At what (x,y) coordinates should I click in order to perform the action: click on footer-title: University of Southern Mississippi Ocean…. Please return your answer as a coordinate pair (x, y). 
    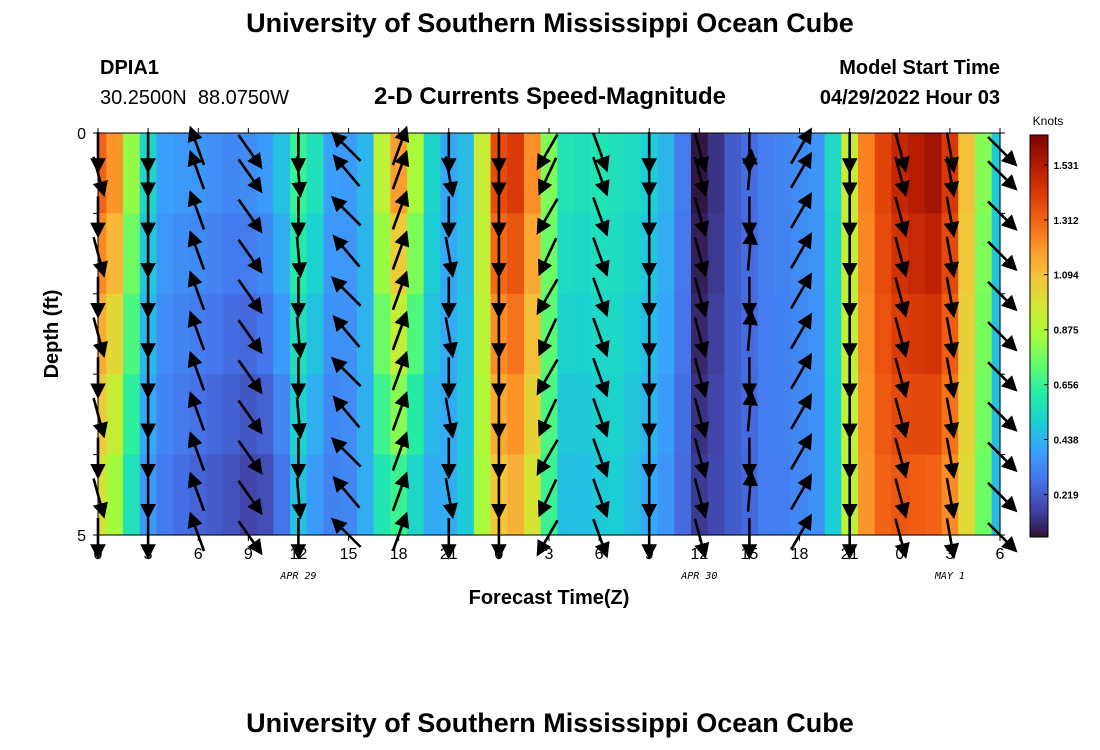
    Looking at the image, I should click on (550, 723).